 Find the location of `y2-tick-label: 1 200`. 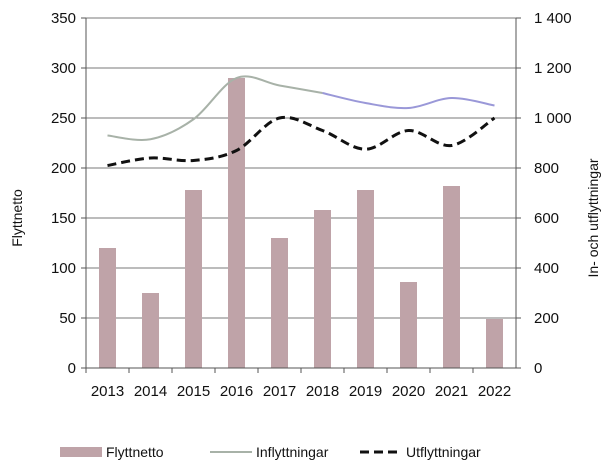

y2-tick-label: 1 200 is located at coordinates (553, 68).